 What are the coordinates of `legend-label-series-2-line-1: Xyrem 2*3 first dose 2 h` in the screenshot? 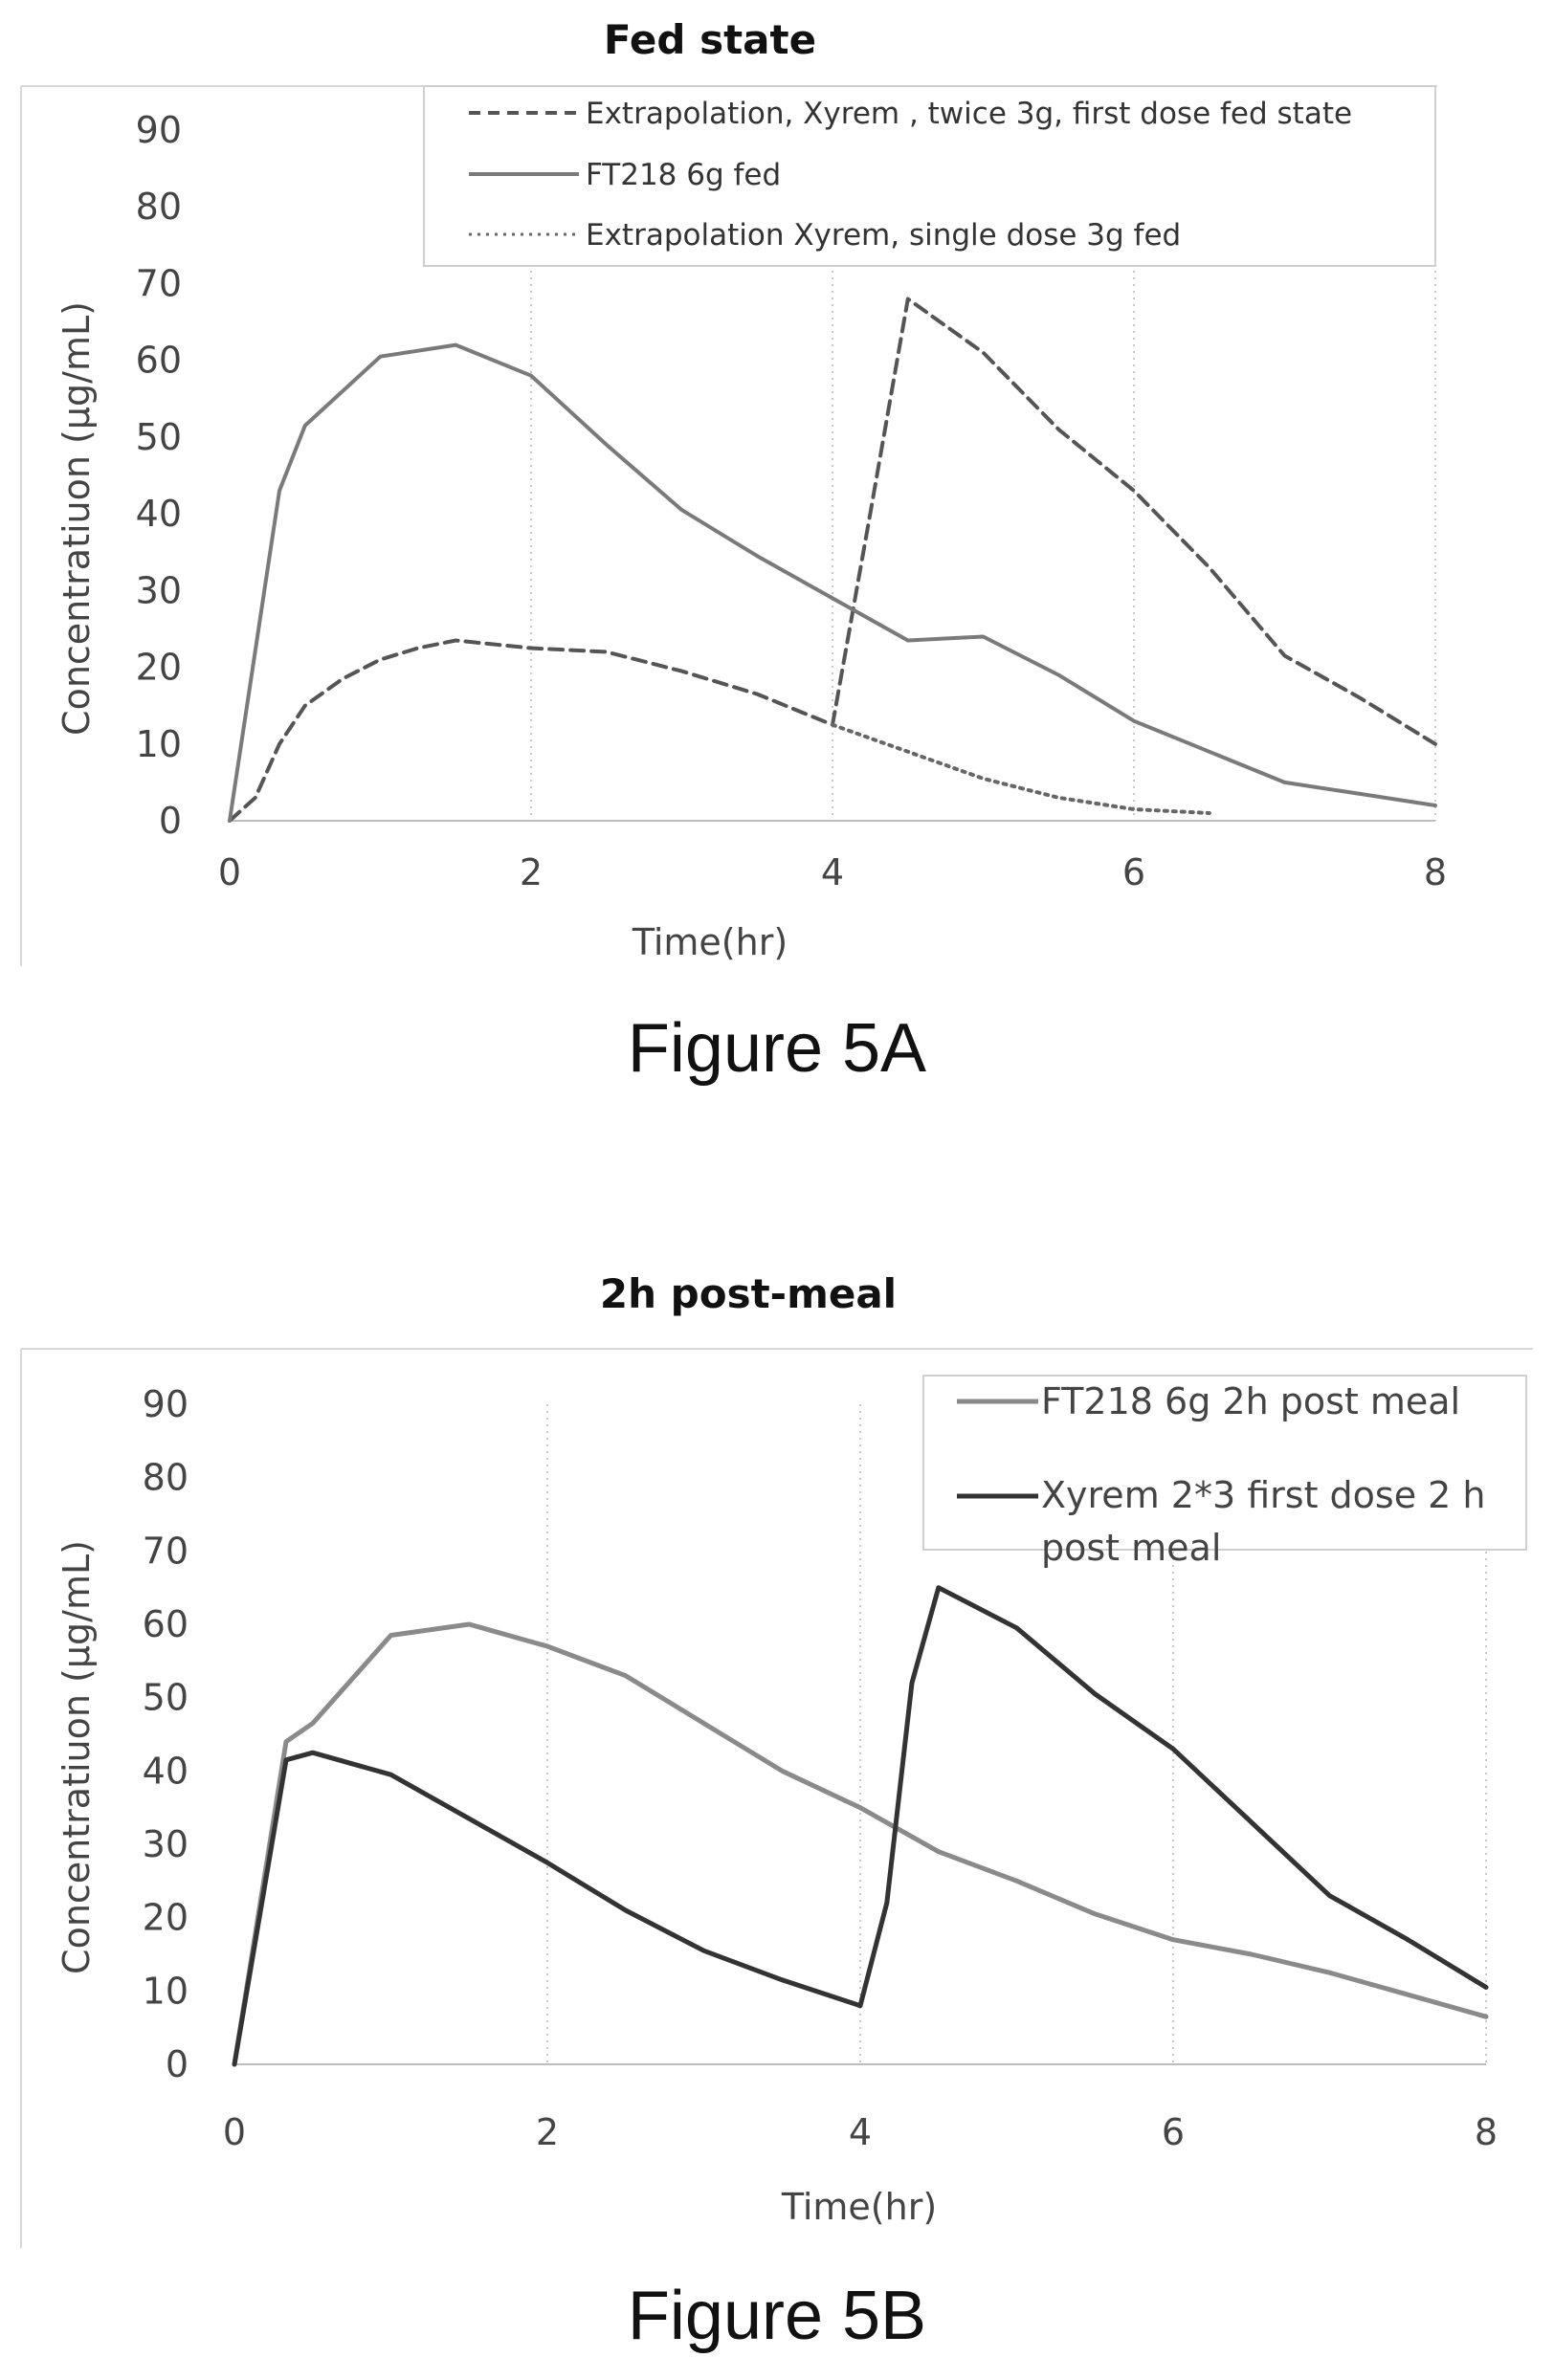 It's located at (1263, 1495).